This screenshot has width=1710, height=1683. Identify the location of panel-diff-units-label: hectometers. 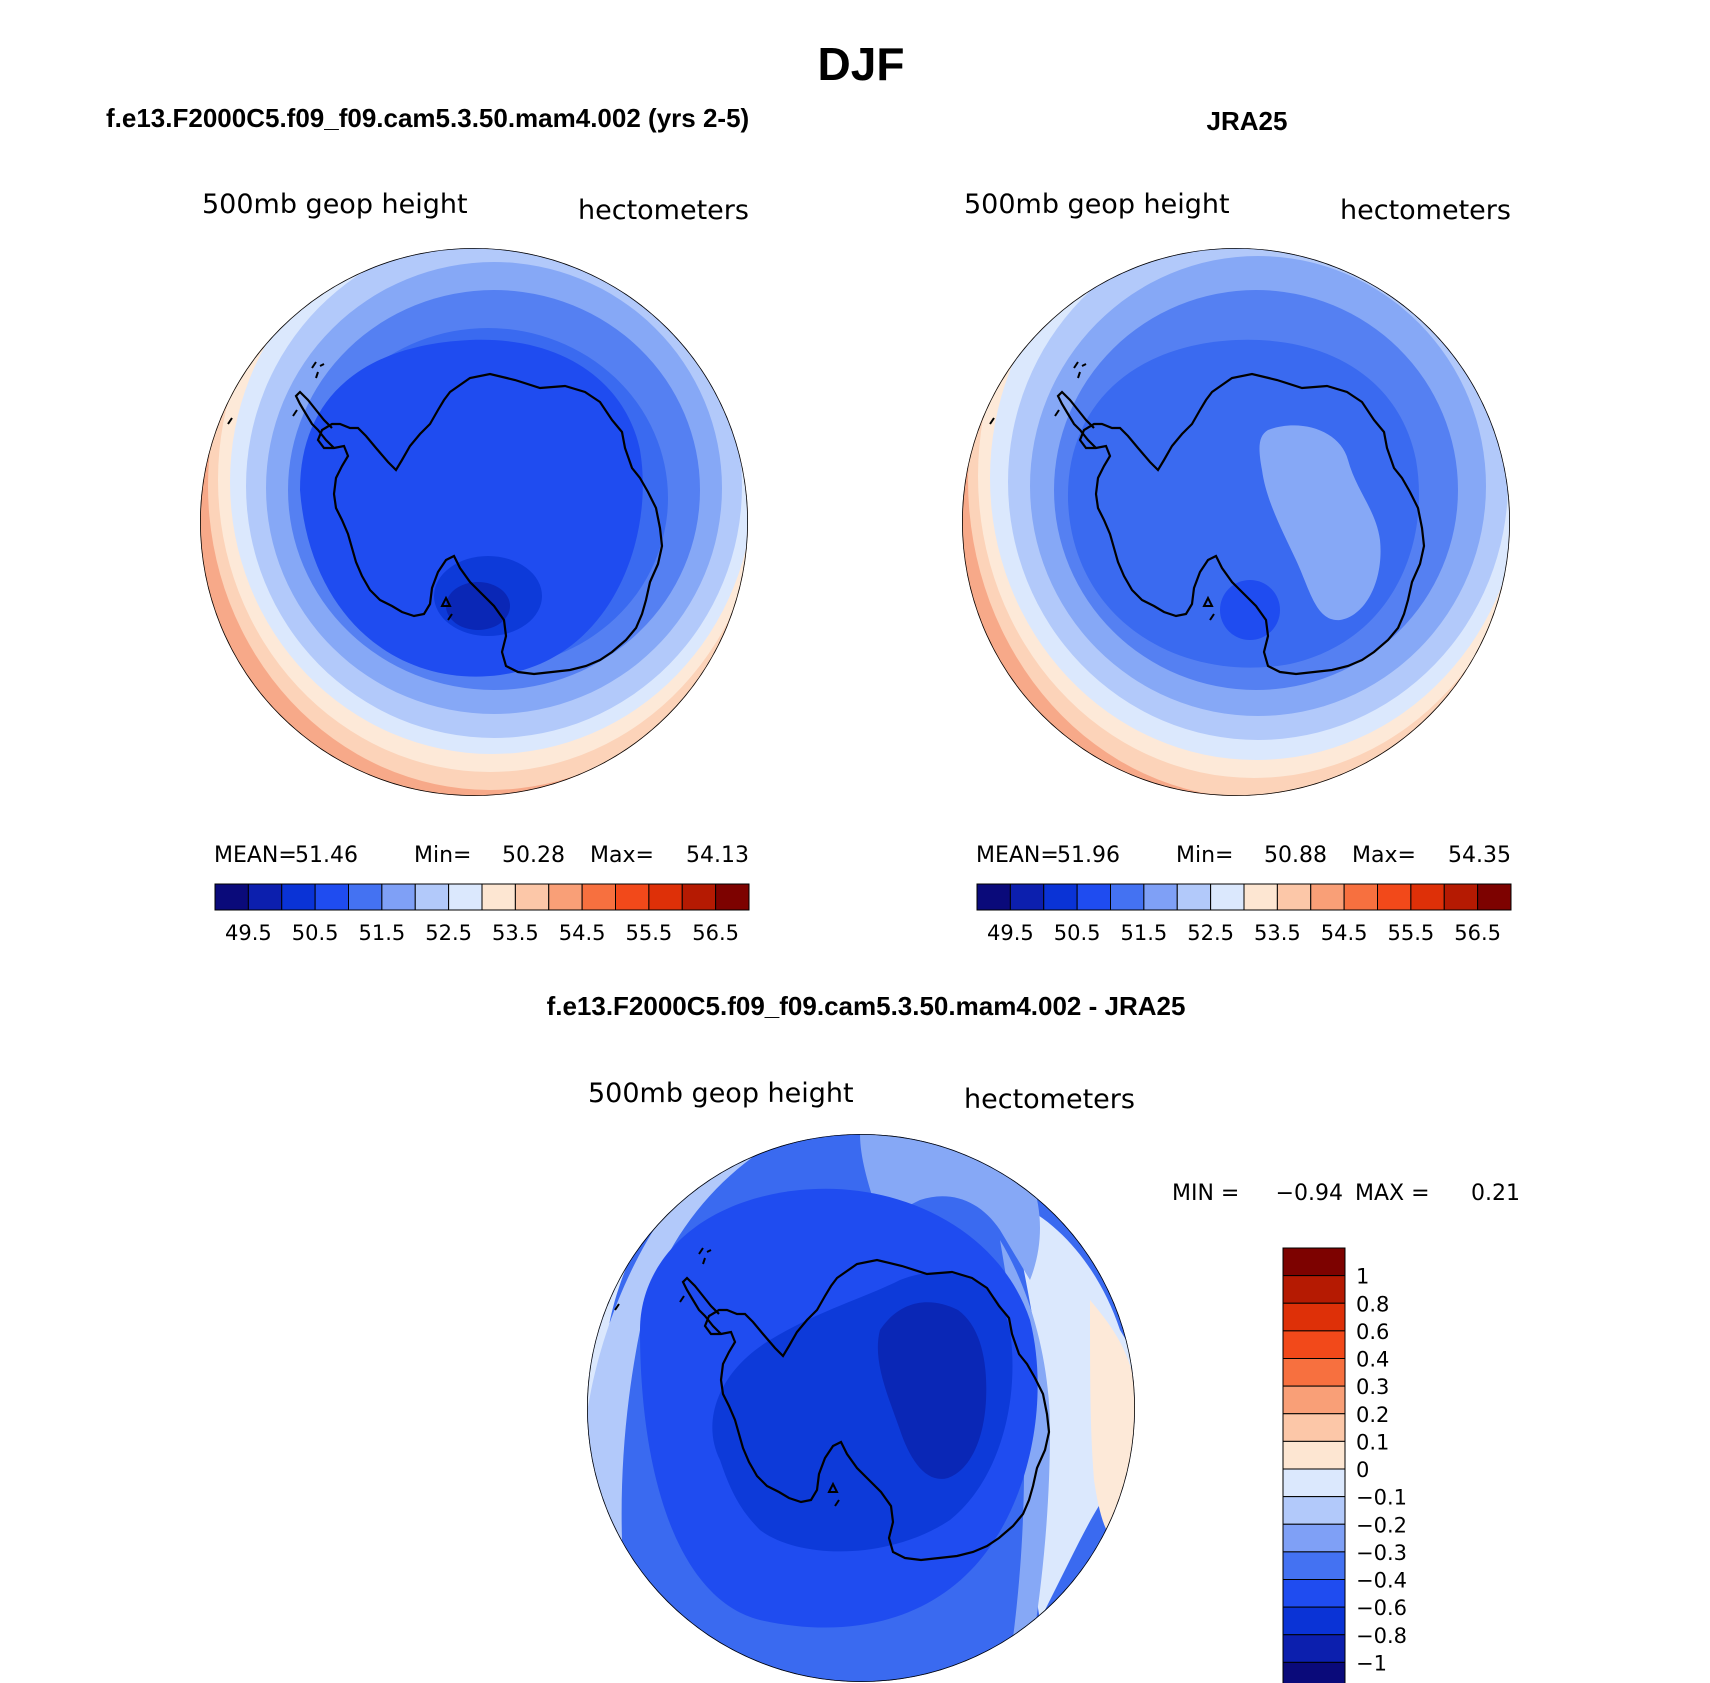
(1049, 1099).